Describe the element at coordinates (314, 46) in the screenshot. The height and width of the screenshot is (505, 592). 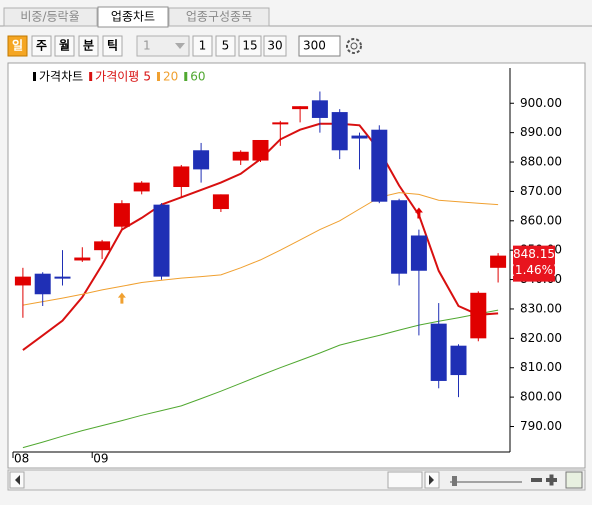
I see `count-value: 300` at that location.